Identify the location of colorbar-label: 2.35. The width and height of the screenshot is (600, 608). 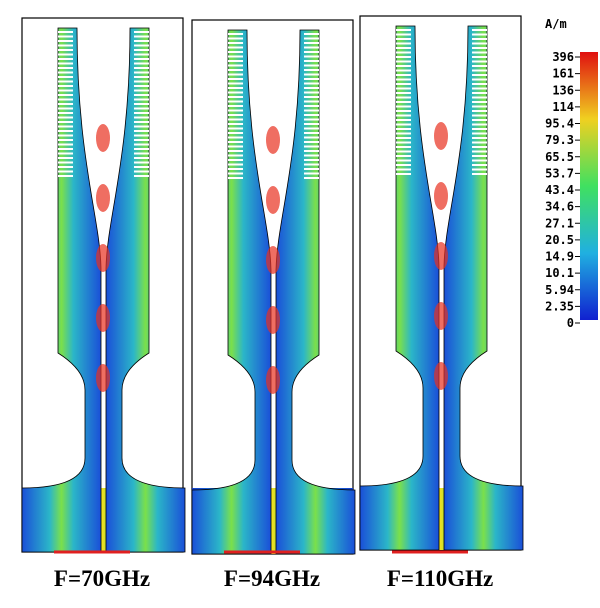
(559, 306).